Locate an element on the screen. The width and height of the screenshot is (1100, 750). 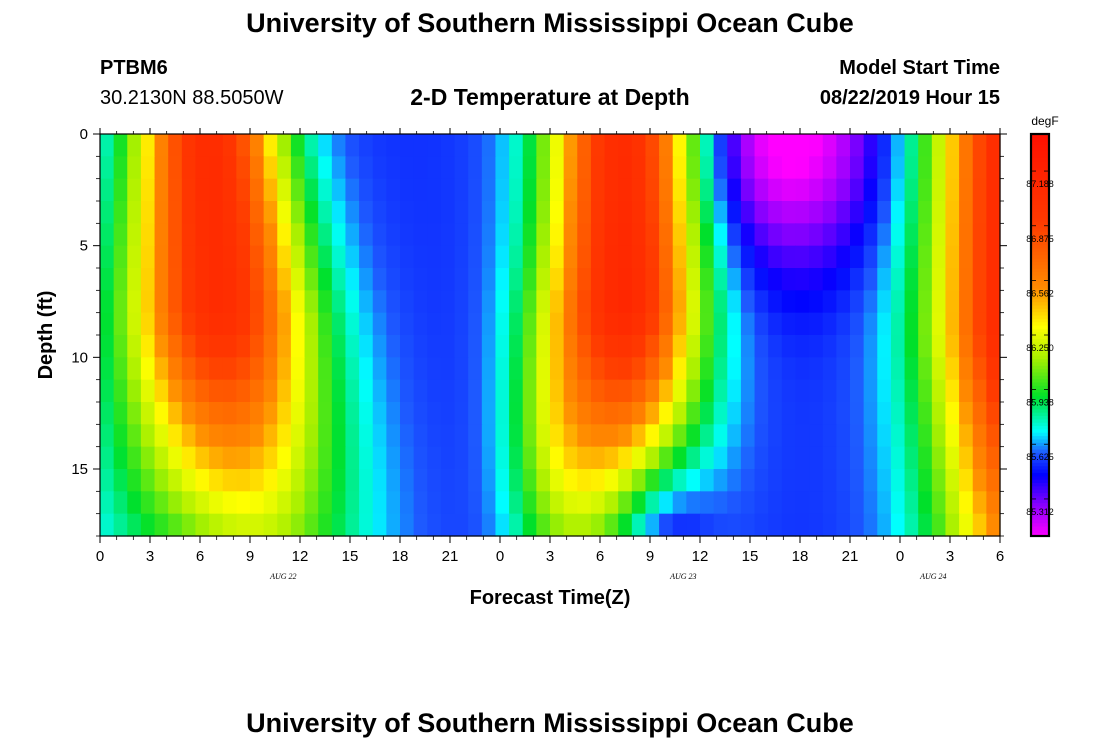
station-id: PTBM6 is located at coordinates (134, 68).